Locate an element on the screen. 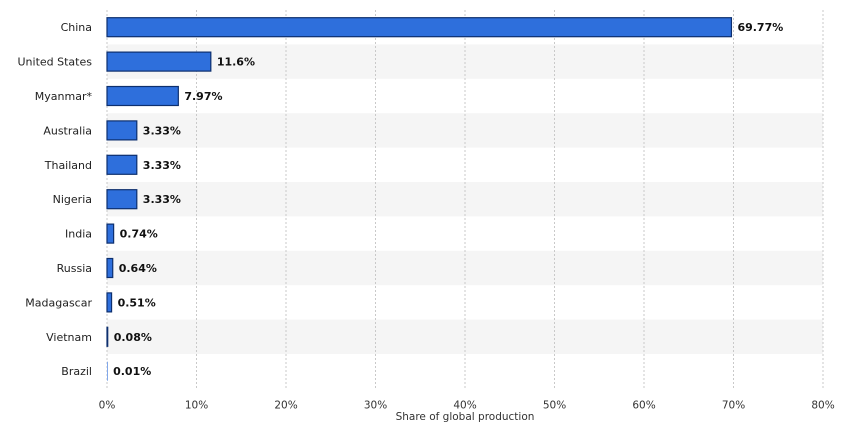  value-label: 69.77% is located at coordinates (760, 27).